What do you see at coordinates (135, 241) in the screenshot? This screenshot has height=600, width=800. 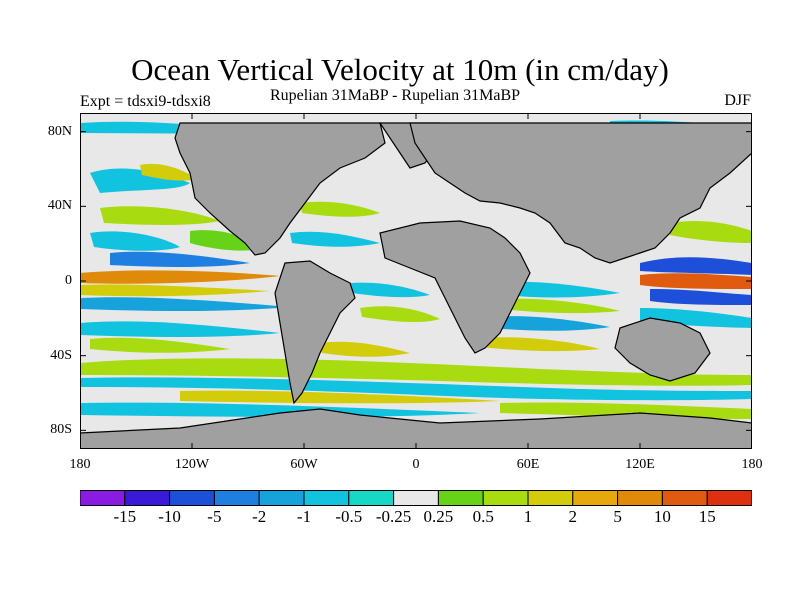 I see `field-patch-np4` at bounding box center [135, 241].